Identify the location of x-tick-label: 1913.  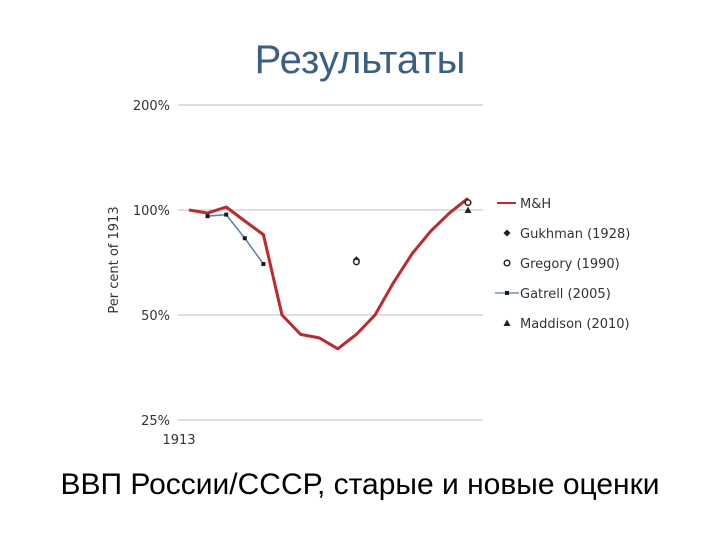
(178, 440).